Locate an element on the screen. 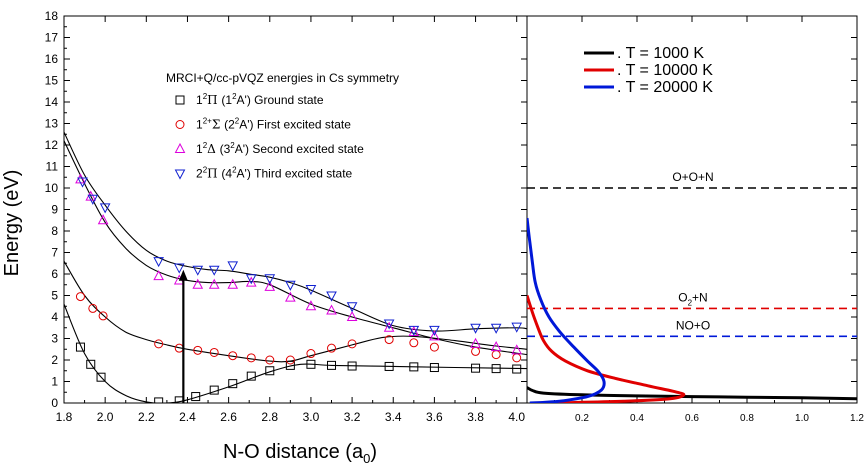 The width and height of the screenshot is (864, 472). y-tick-label: 3 is located at coordinates (54, 339).